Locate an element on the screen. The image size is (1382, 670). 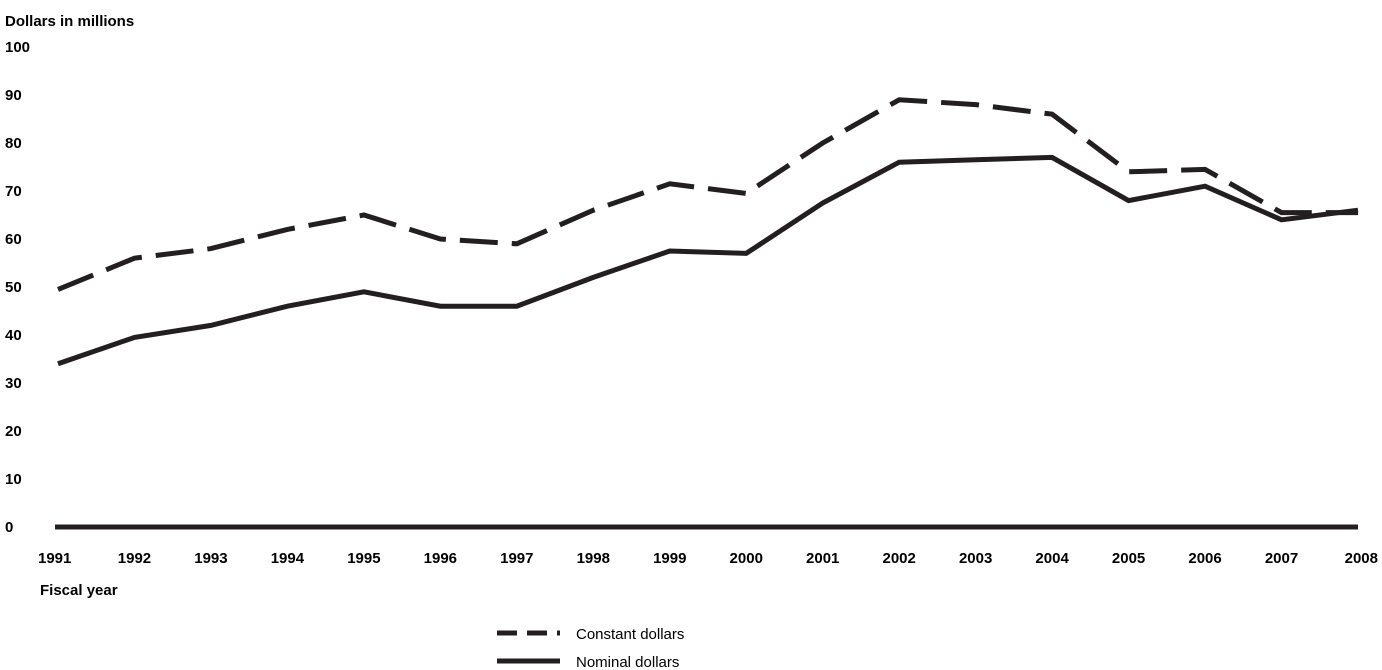
x-tick-label: 1991 is located at coordinates (54, 558).